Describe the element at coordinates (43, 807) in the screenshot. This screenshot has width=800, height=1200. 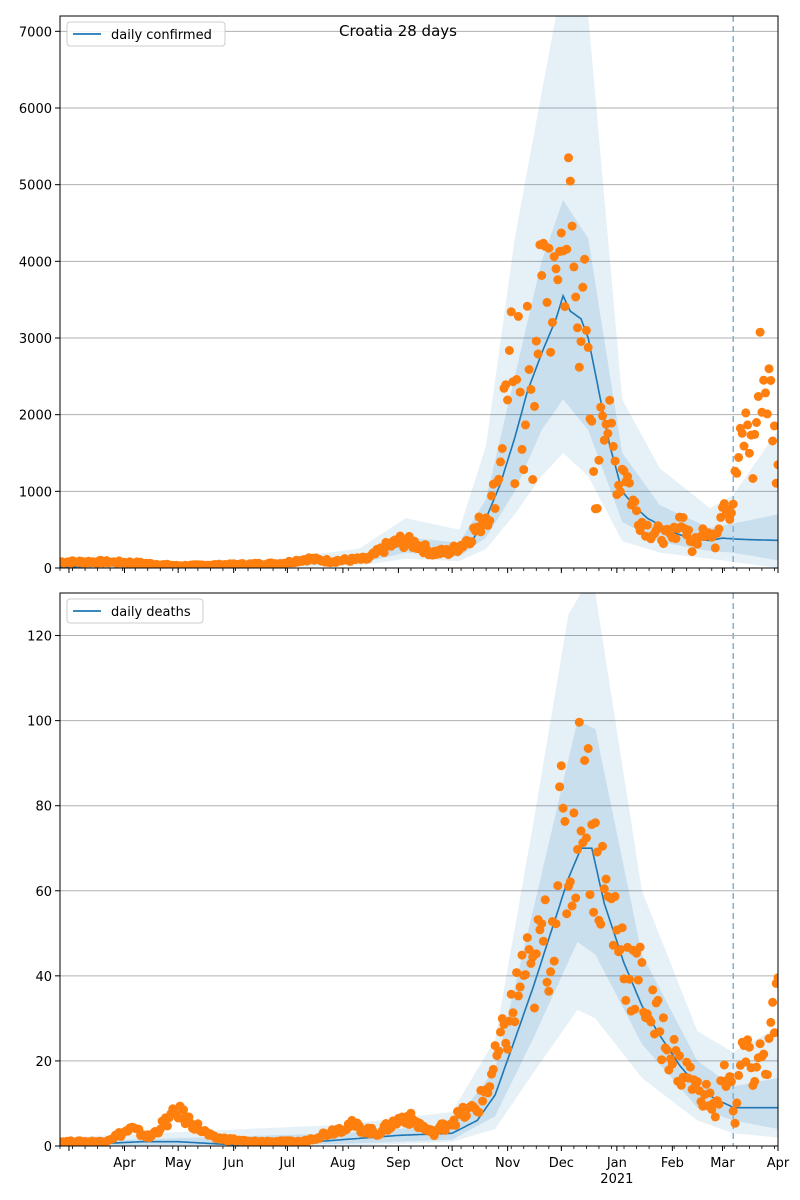
I see `y-tick-label: 80` at that location.